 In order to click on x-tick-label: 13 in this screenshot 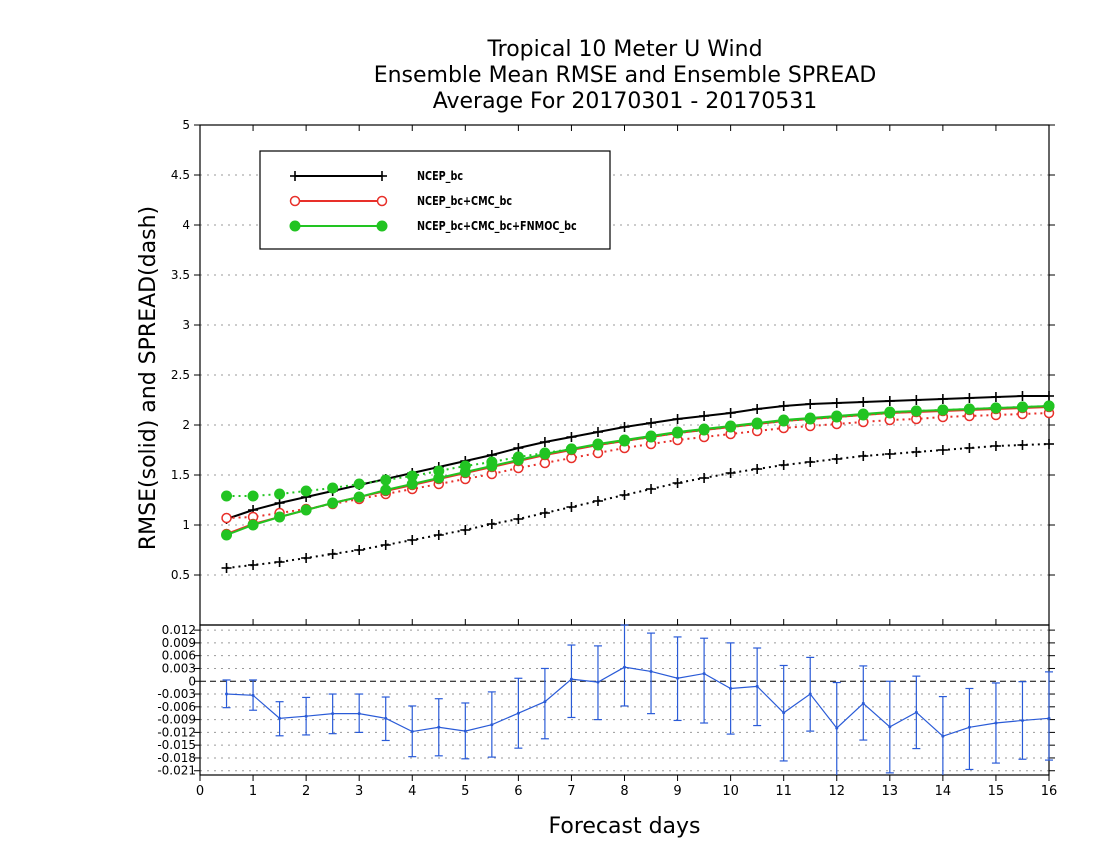, I will do `click(890, 791)`.